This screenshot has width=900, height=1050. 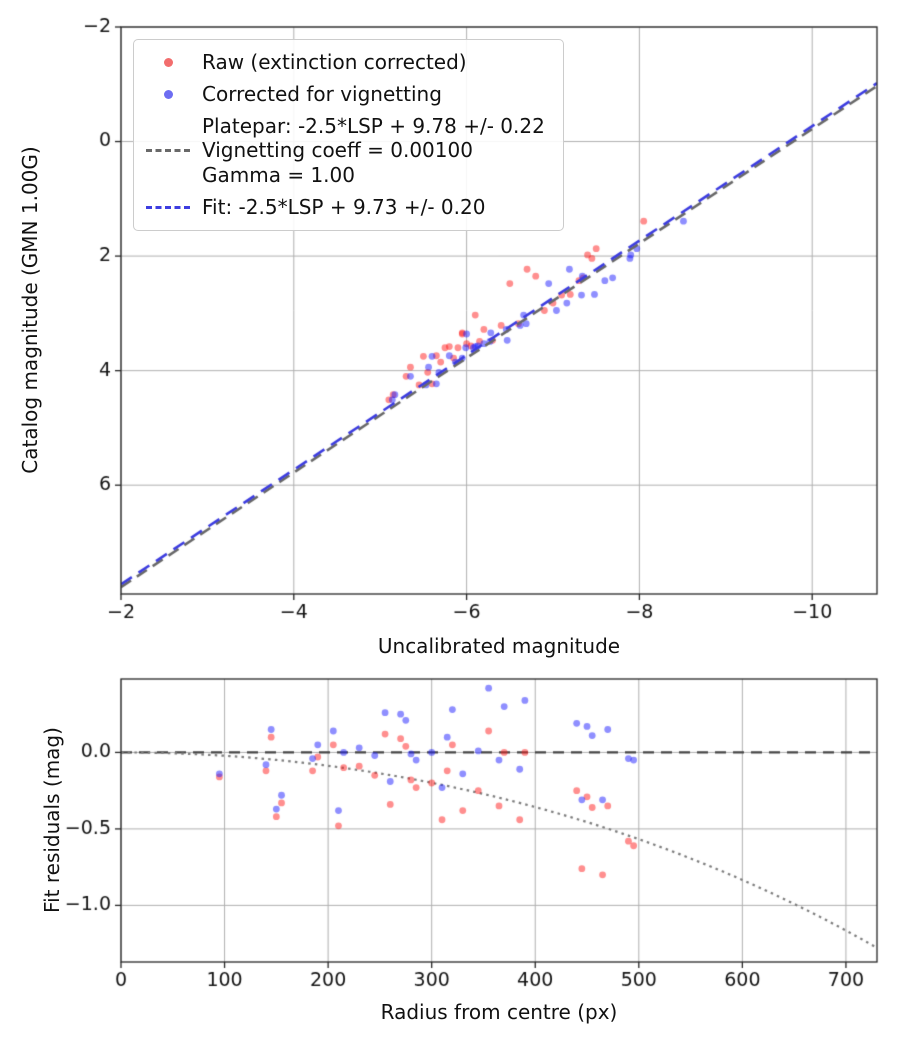 I want to click on gamma-line: Gamma = 1.00, so click(x=278, y=175).